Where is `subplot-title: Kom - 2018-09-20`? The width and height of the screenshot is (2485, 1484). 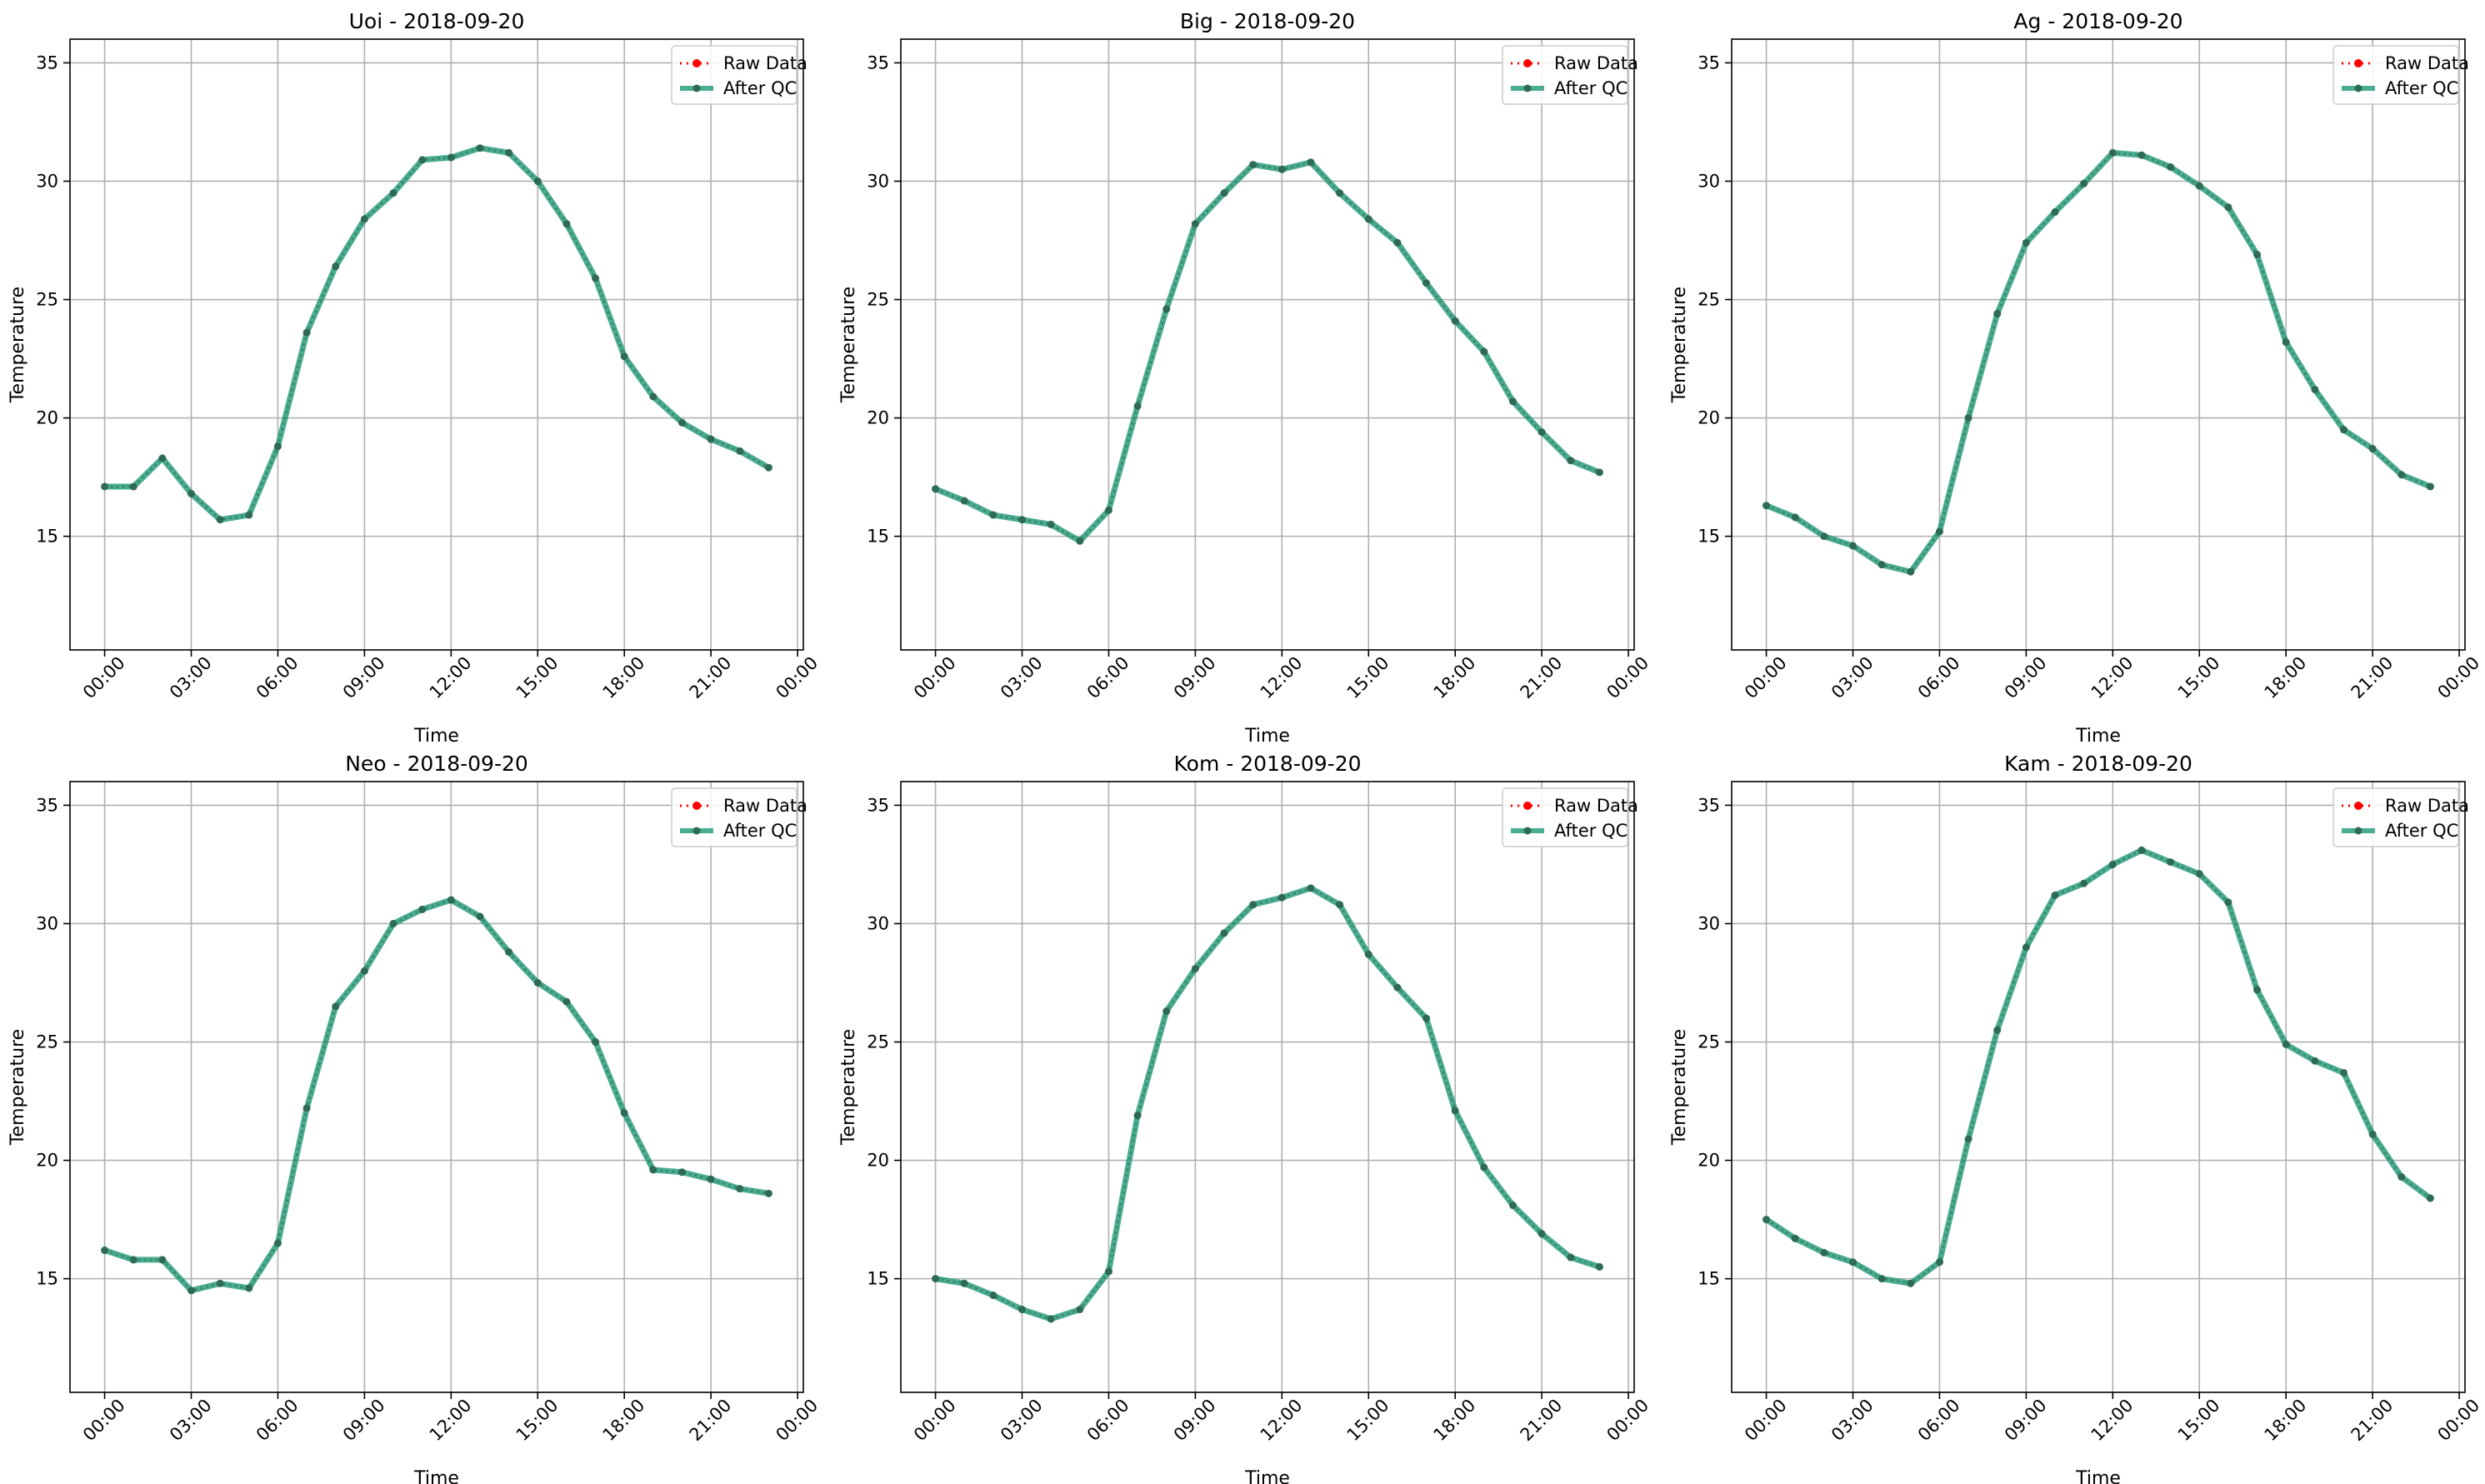
subplot-title: Kom - 2018-09-20 is located at coordinates (1268, 764).